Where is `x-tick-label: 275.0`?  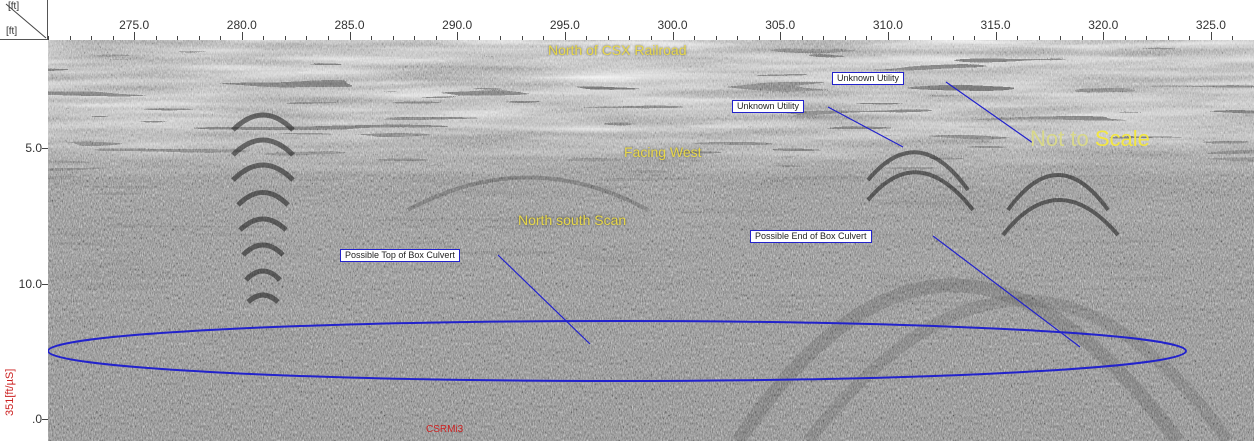 x-tick-label: 275.0 is located at coordinates (134, 25).